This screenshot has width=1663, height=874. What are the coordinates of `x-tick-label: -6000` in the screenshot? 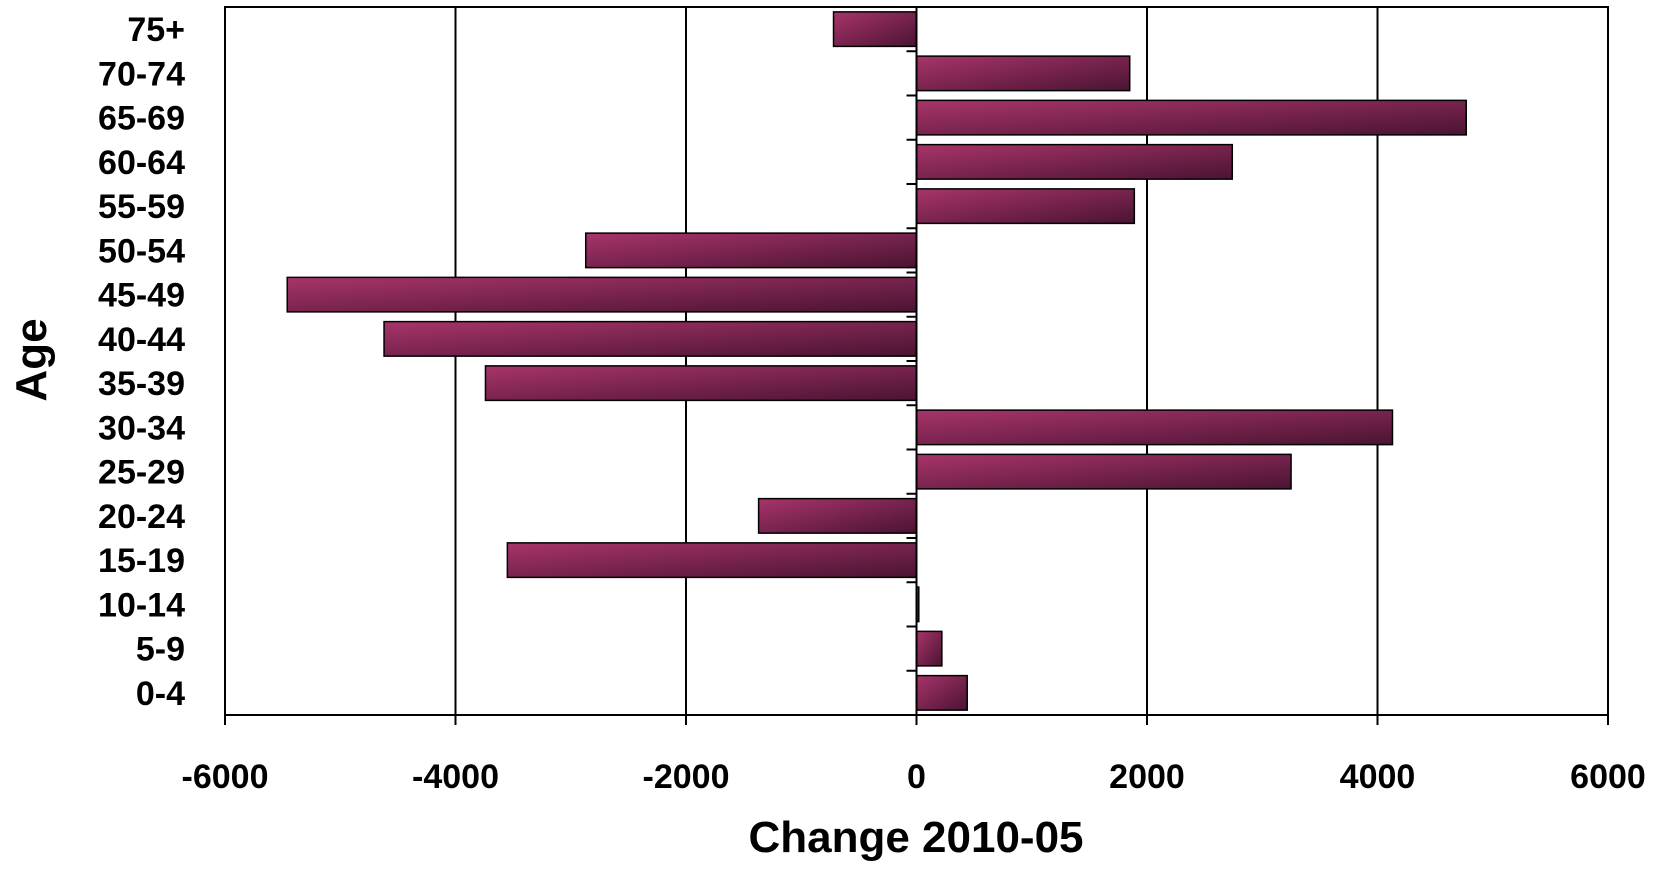 It's located at (225, 777).